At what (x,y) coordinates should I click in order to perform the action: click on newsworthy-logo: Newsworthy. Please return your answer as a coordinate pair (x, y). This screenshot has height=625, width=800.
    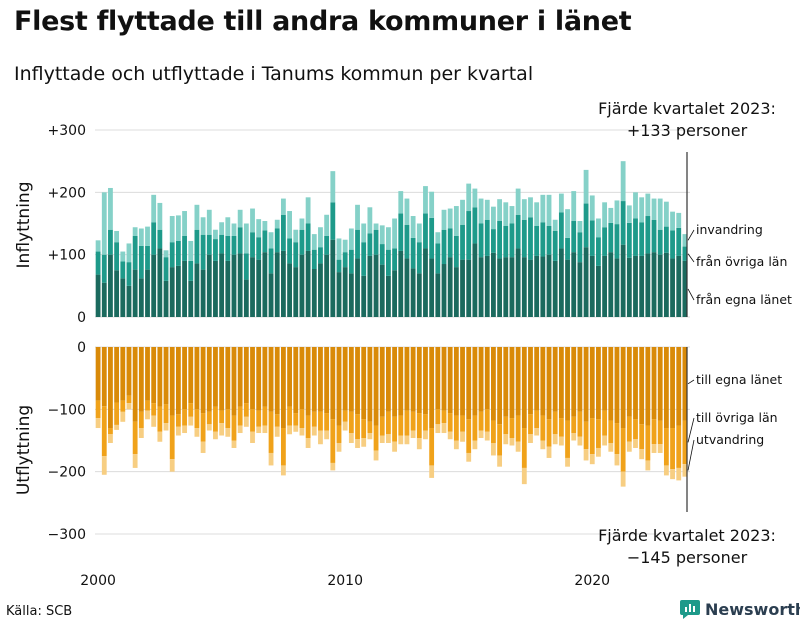
    Looking at the image, I should click on (740, 609).